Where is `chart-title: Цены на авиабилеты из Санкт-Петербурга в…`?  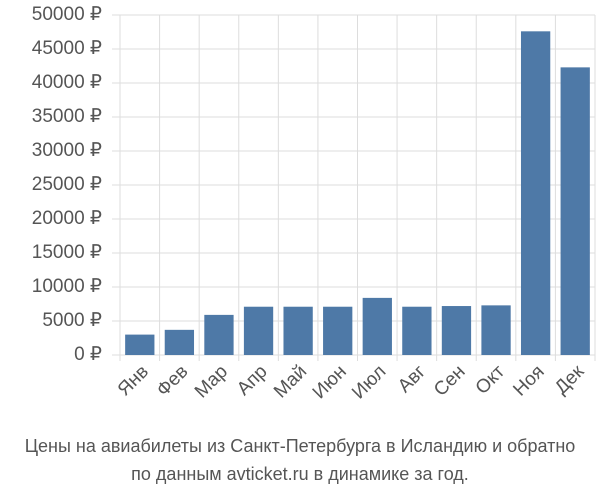
chart-title: Цены на авиабилеты из Санкт-Петербурга в… is located at coordinates (300, 446).